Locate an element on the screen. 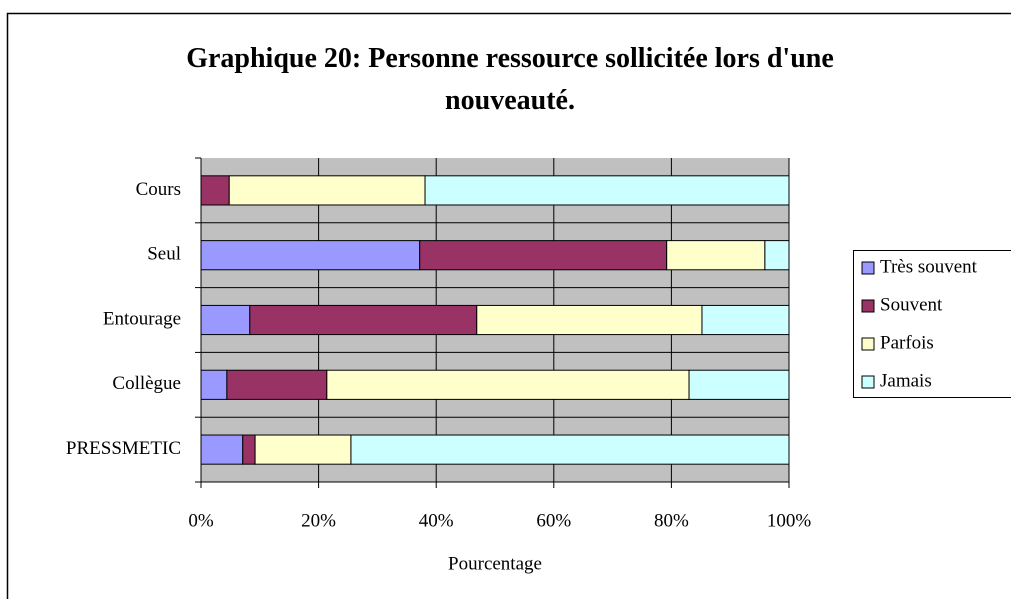 This screenshot has height=599, width=1011. x-tick-label: 40% is located at coordinates (436, 520).